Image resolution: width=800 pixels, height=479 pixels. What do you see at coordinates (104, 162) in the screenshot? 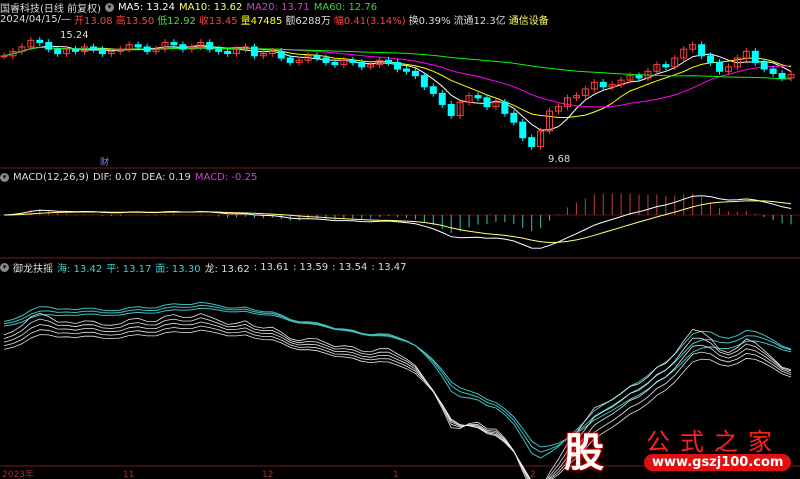
I see `finance-marker: 财` at bounding box center [104, 162].